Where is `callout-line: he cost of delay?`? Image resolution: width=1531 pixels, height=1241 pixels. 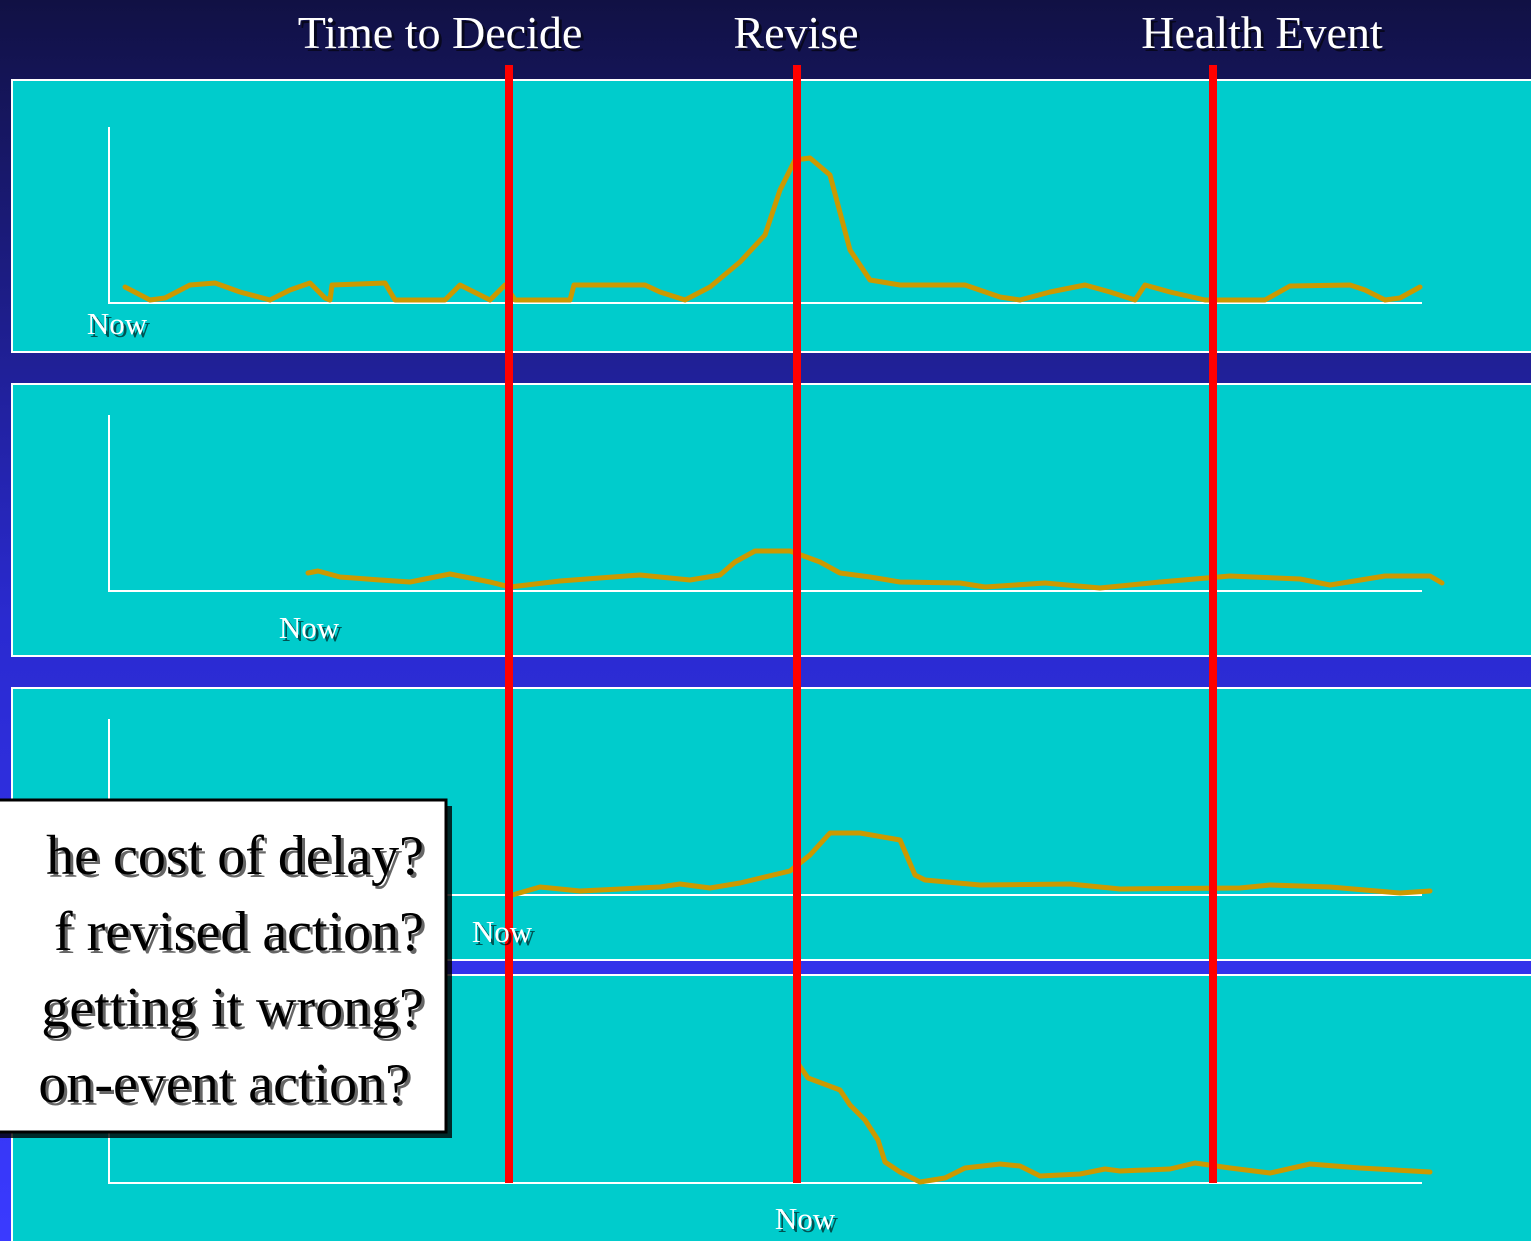
callout-line: he cost of delay? is located at coordinates (235, 856).